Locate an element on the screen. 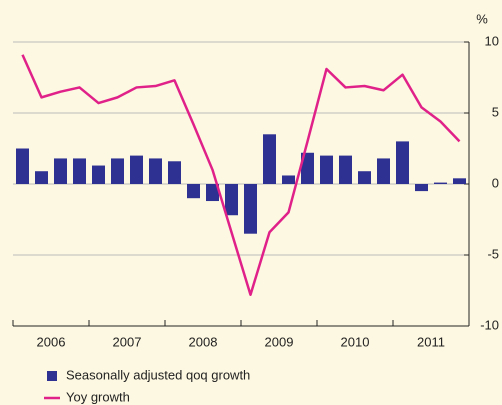 The height and width of the screenshot is (405, 502). x-tick-label: 2009 is located at coordinates (279, 341).